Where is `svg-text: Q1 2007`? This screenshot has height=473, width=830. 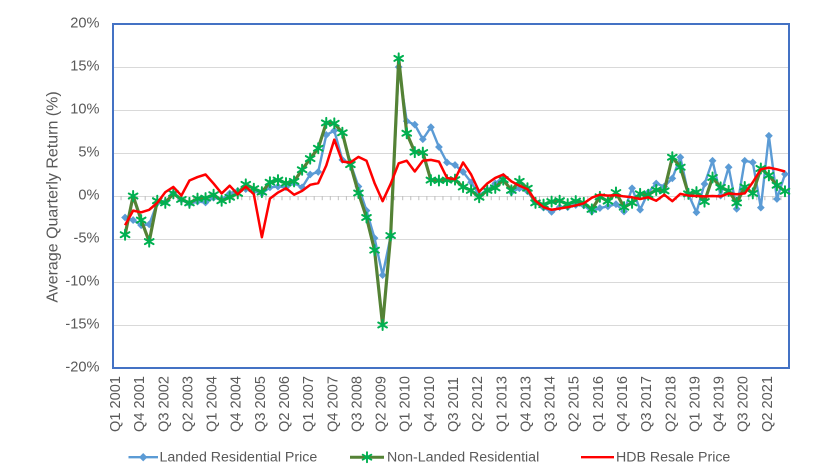
svg-text: Q1 2007 is located at coordinates (309, 404).